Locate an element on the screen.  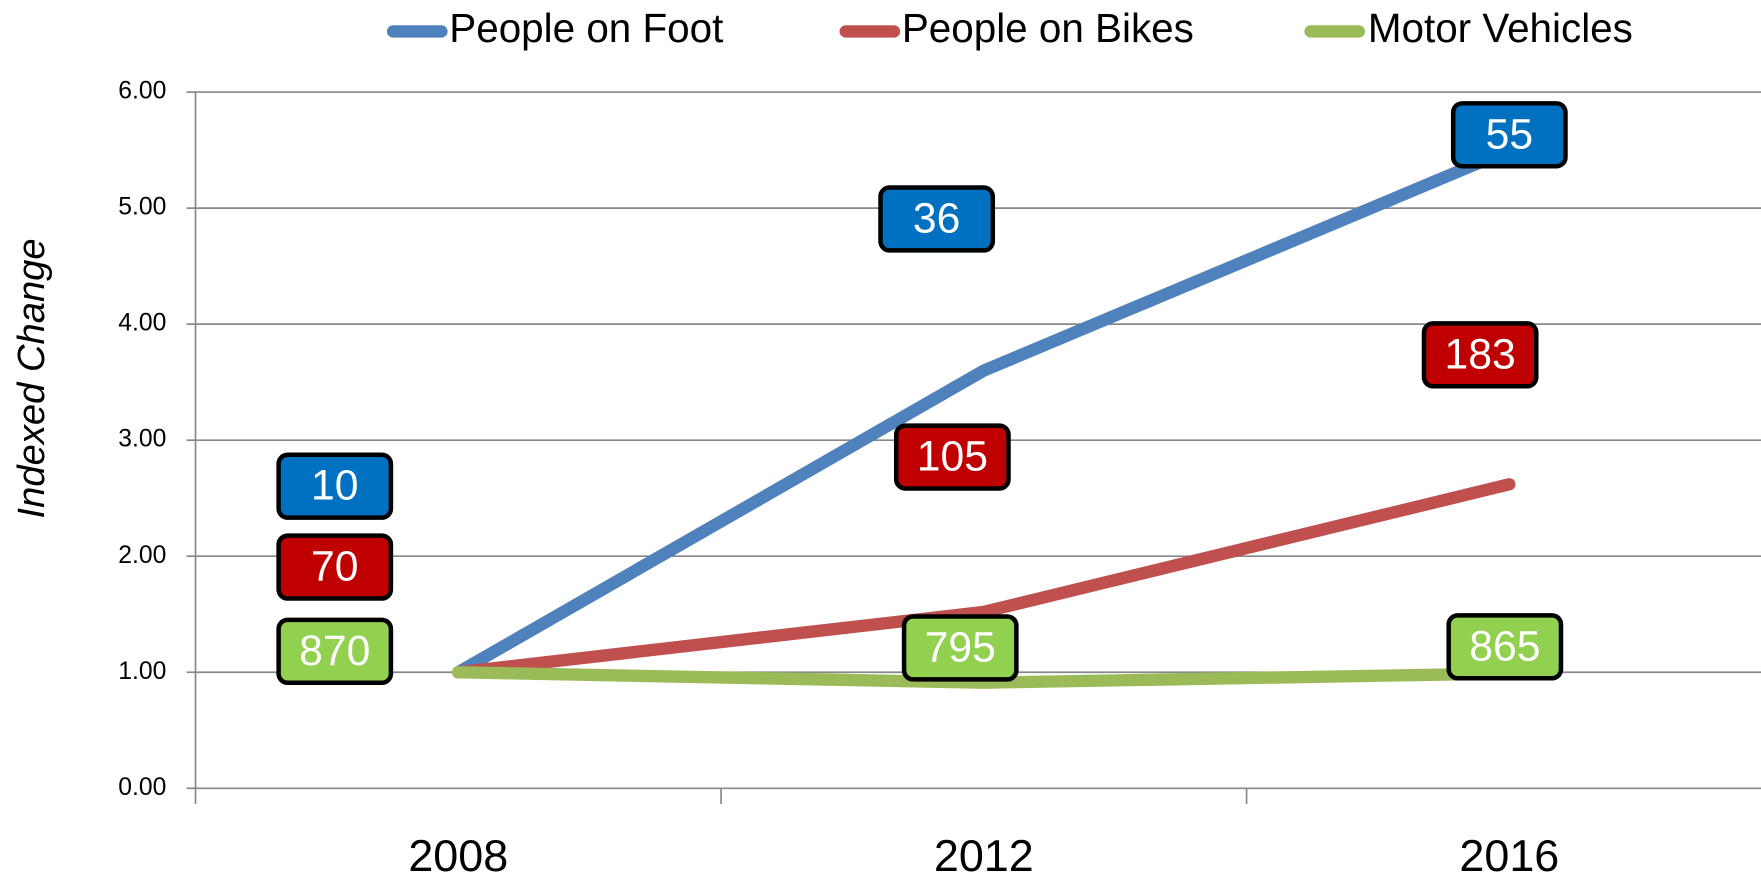
data-label: 10 is located at coordinates (334, 486).